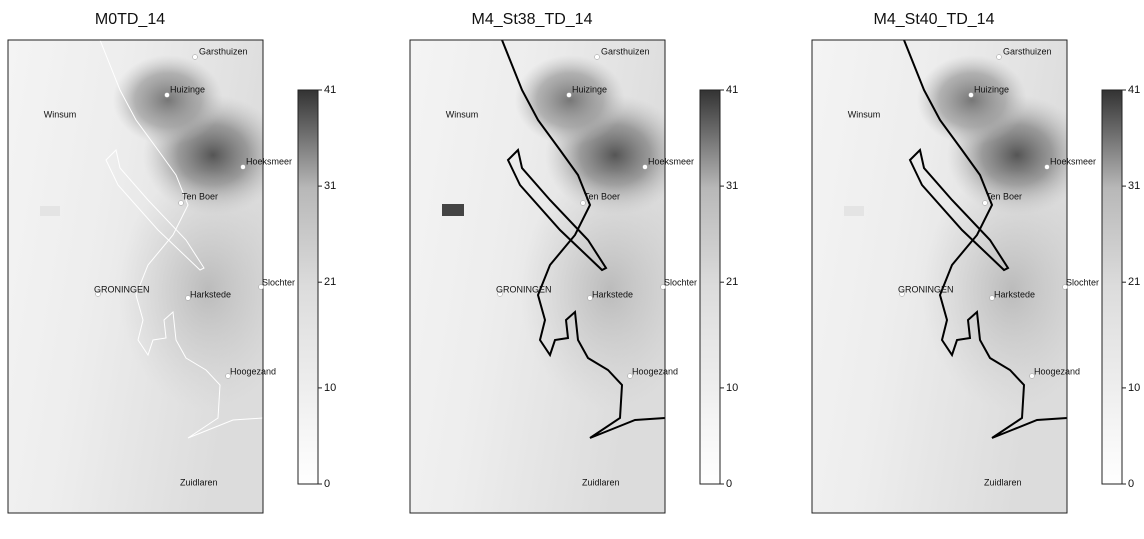  Describe the element at coordinates (130, 19) in the screenshot. I see `panel-title: M0TD_14` at that location.